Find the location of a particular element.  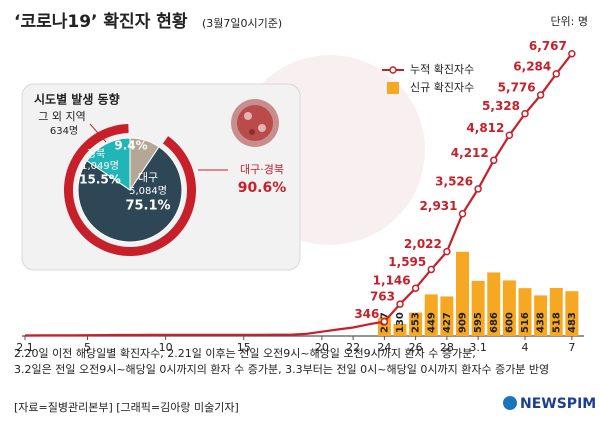

slice-name: 그 외 지역 is located at coordinates (61, 116).